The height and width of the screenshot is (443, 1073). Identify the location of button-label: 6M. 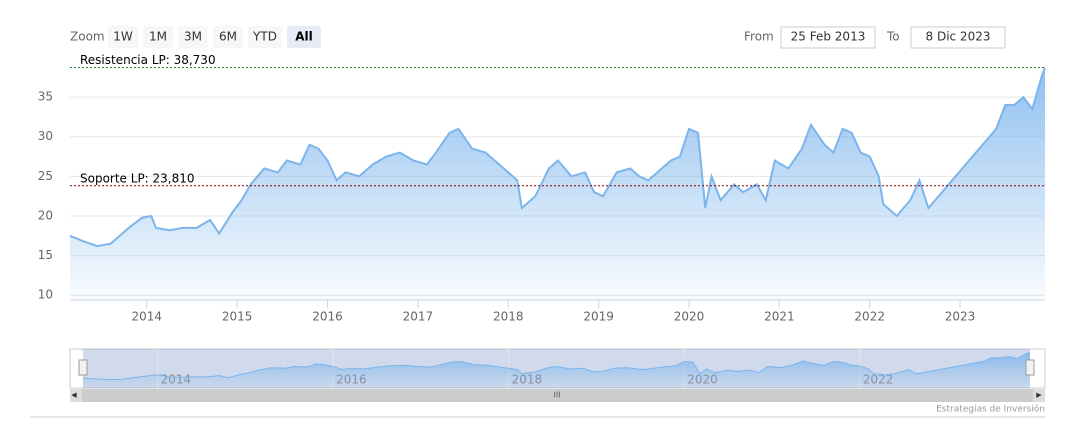
(228, 37).